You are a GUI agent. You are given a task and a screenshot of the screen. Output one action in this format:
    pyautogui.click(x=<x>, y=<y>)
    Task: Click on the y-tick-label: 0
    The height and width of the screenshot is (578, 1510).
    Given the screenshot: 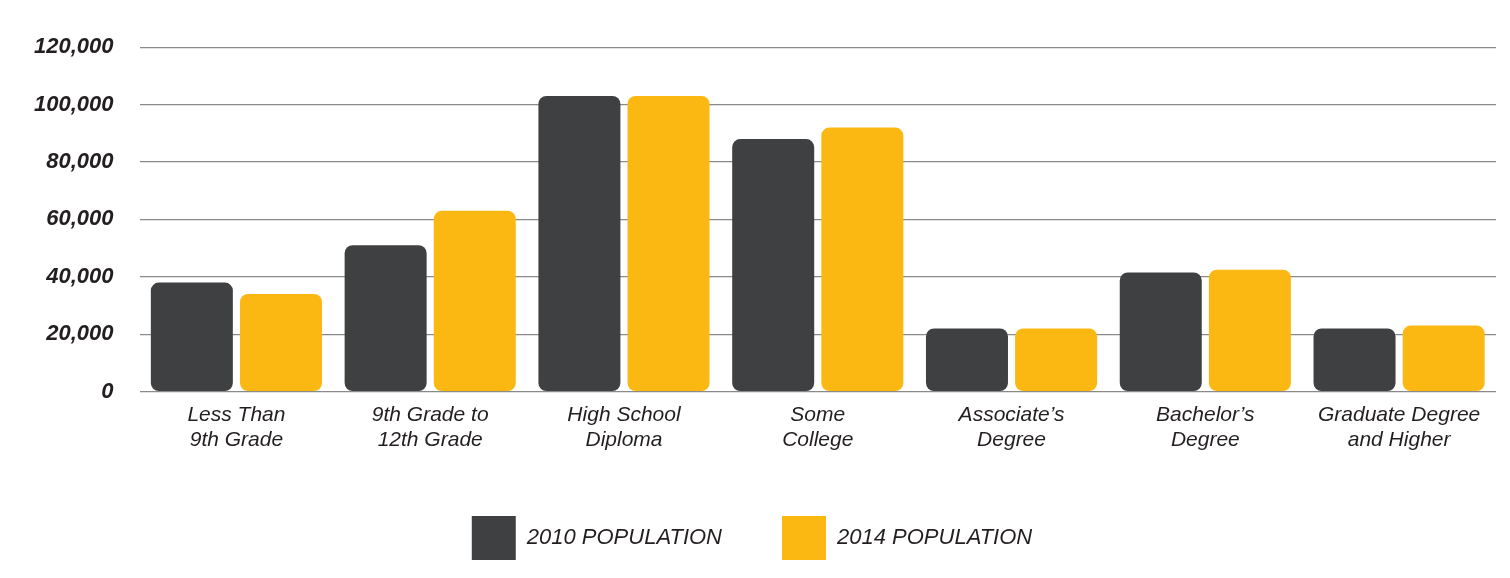 What is the action you would take?
    pyautogui.click(x=108, y=390)
    